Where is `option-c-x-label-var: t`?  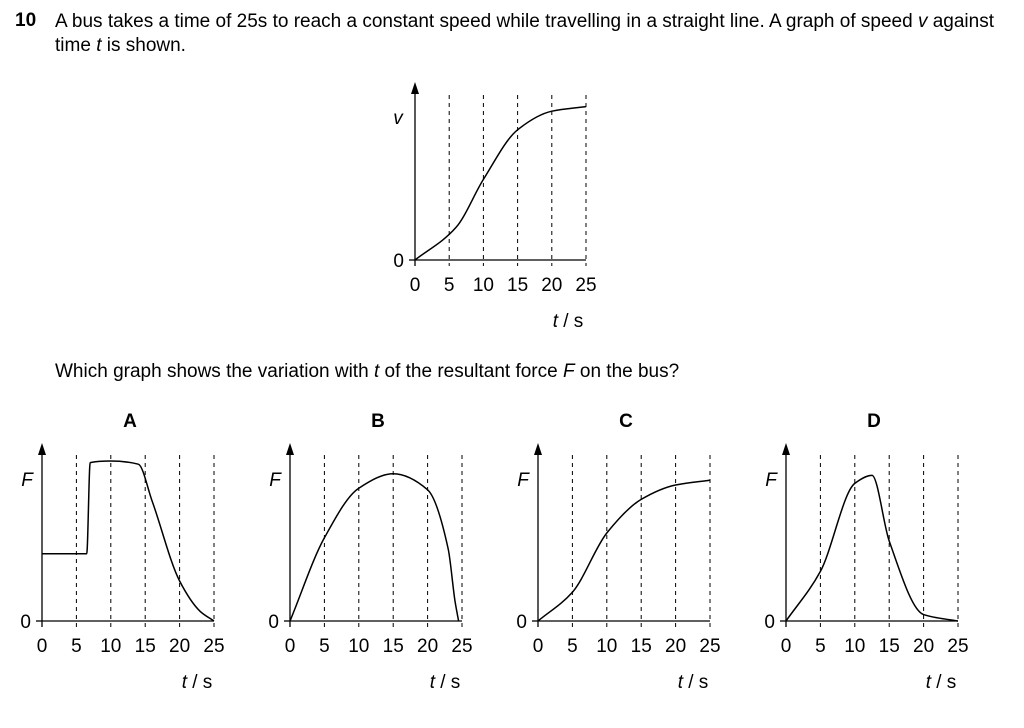 option-c-x-label-var: t is located at coordinates (681, 682).